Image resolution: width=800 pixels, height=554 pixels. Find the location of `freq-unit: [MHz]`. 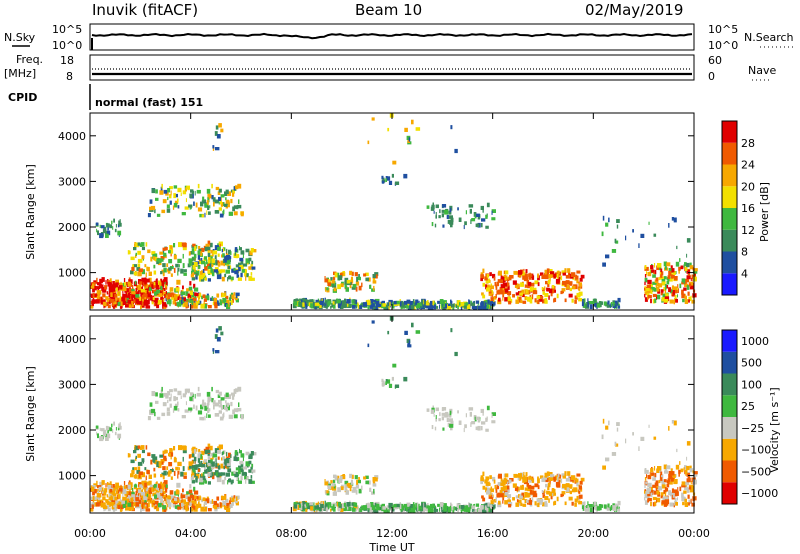

freq-unit: [MHz] is located at coordinates (20, 73).